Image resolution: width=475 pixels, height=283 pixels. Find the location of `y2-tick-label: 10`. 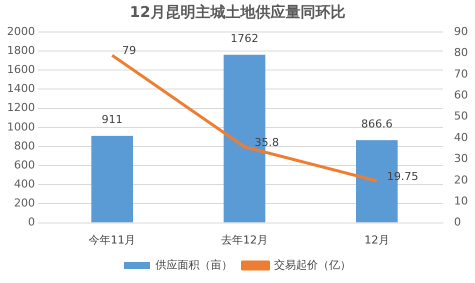

y2-tick-label: 10 is located at coordinates (461, 201).